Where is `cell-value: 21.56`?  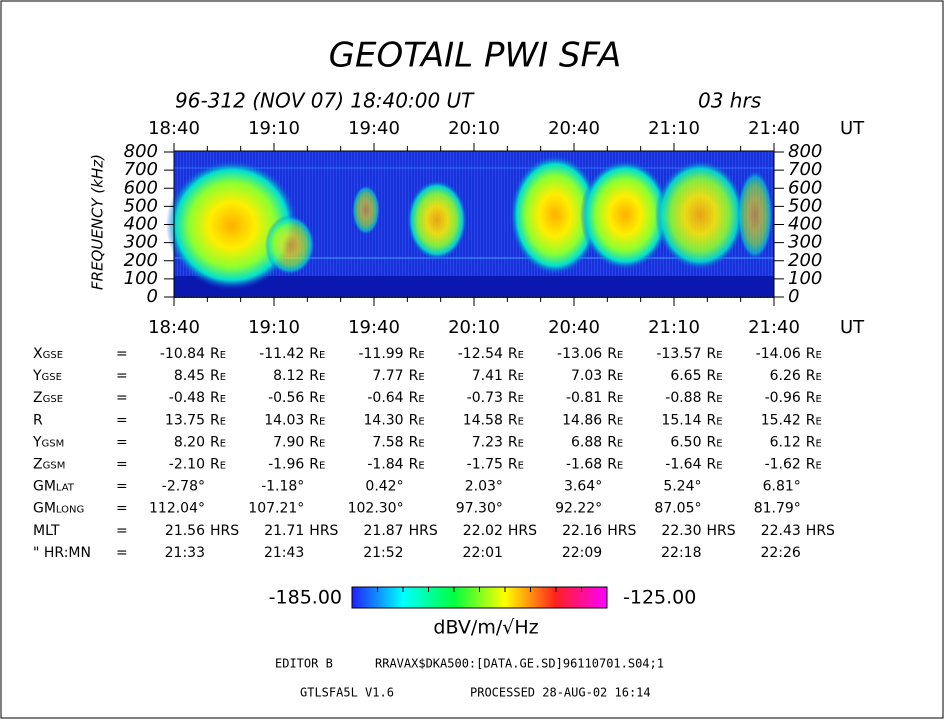 cell-value: 21.56 is located at coordinates (185, 531).